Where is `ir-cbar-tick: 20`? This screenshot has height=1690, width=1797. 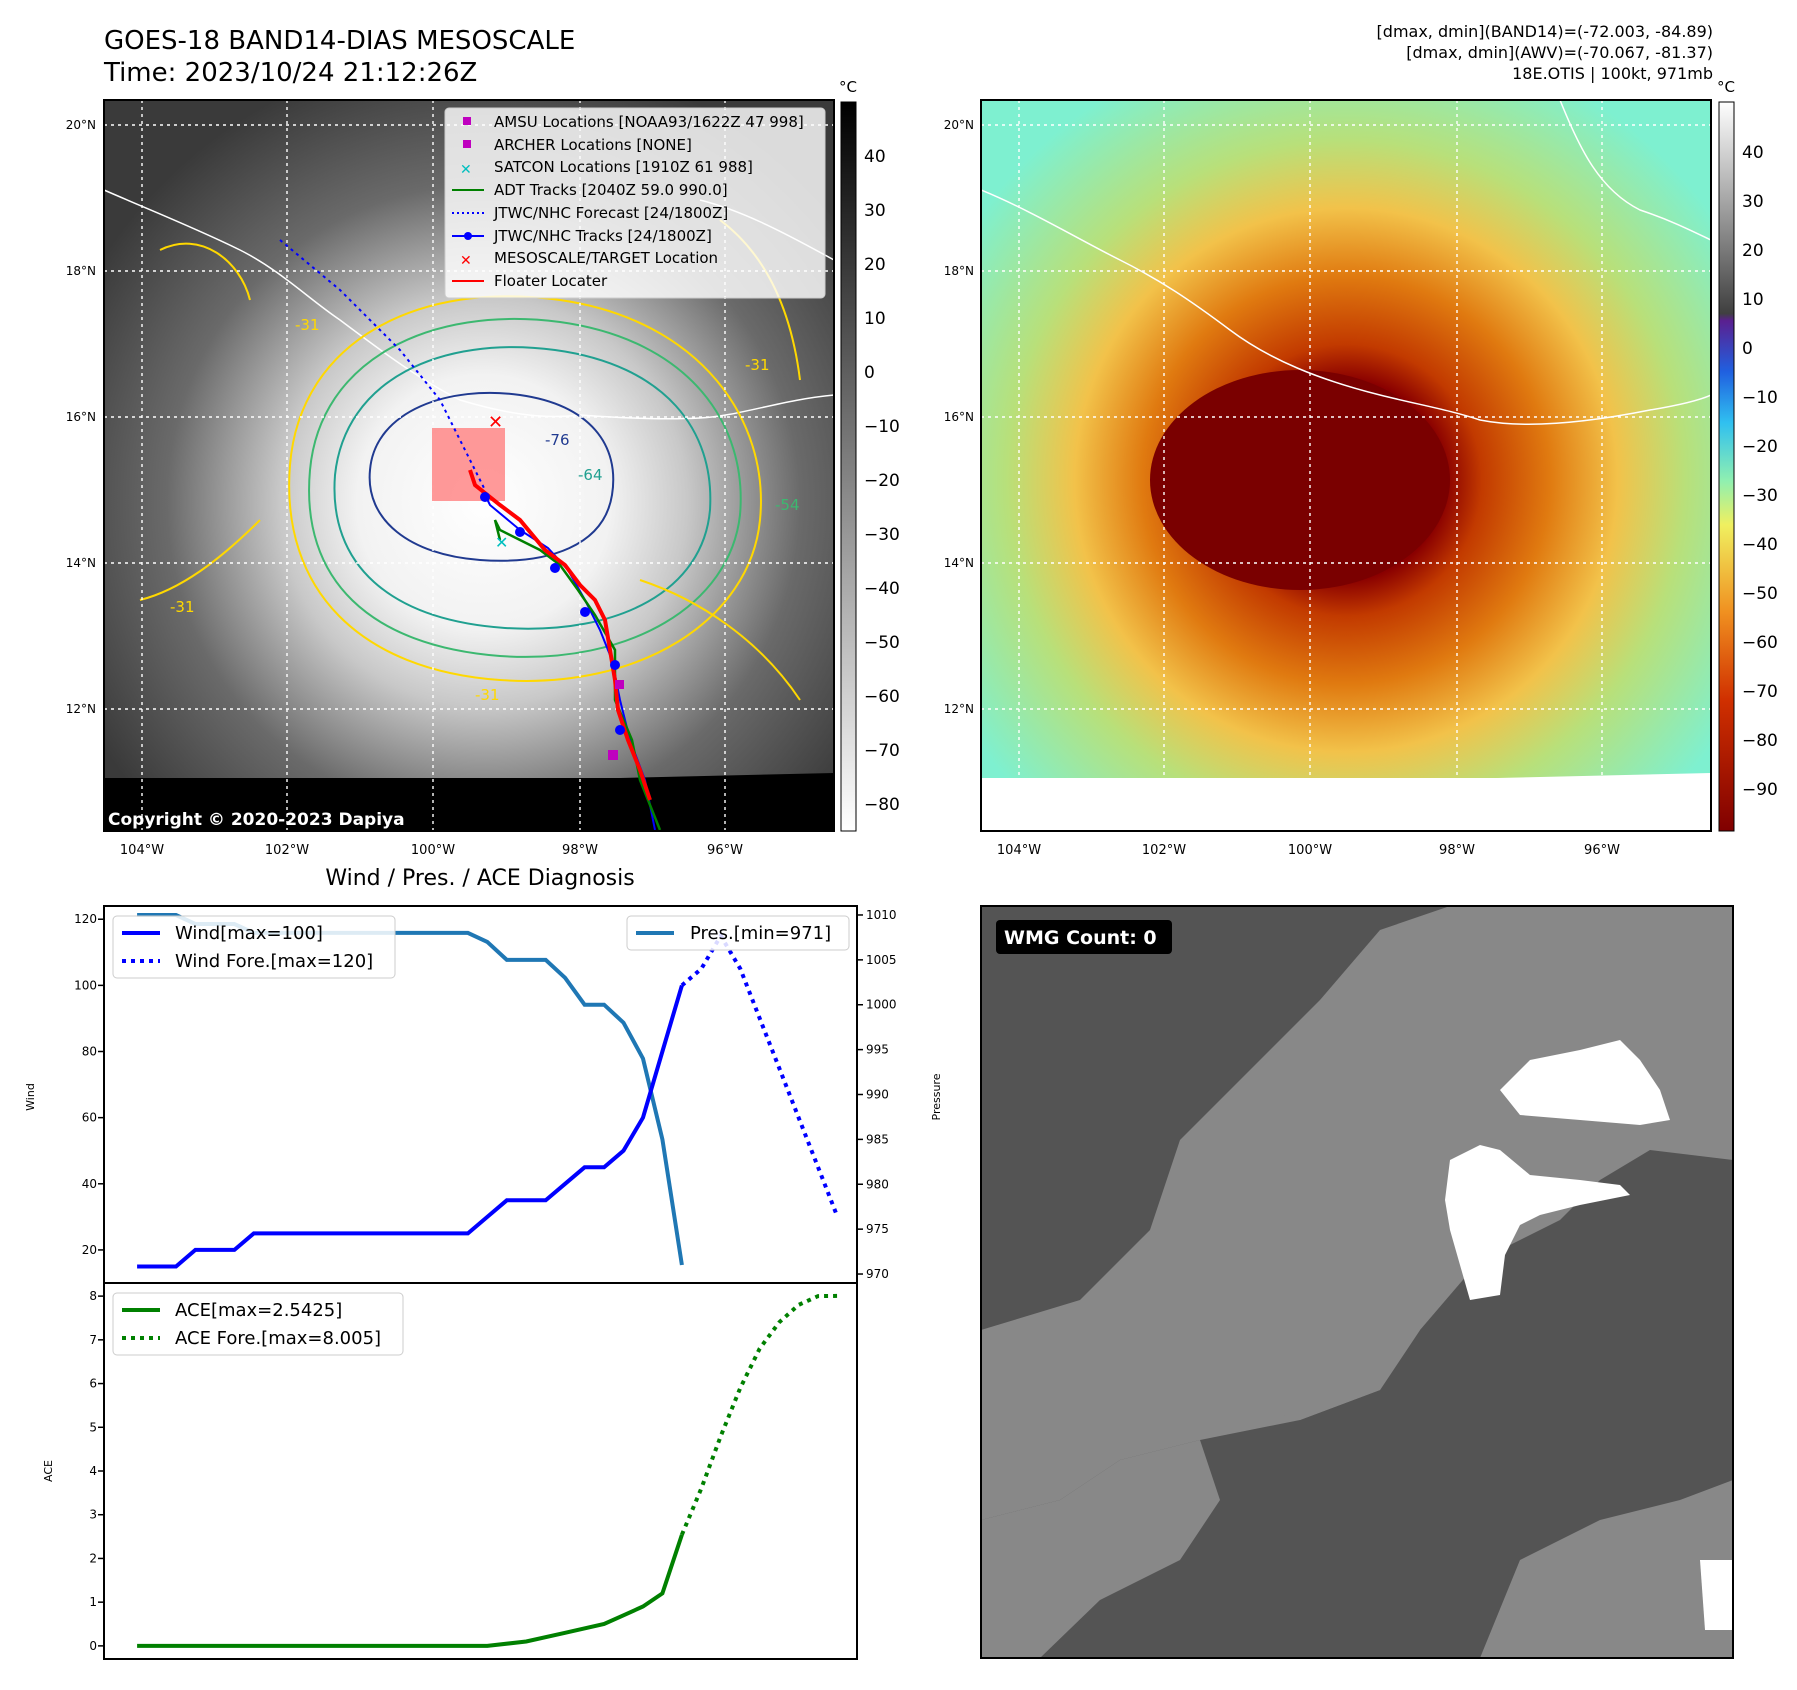
ir-cbar-tick: 20 is located at coordinates (875, 265).